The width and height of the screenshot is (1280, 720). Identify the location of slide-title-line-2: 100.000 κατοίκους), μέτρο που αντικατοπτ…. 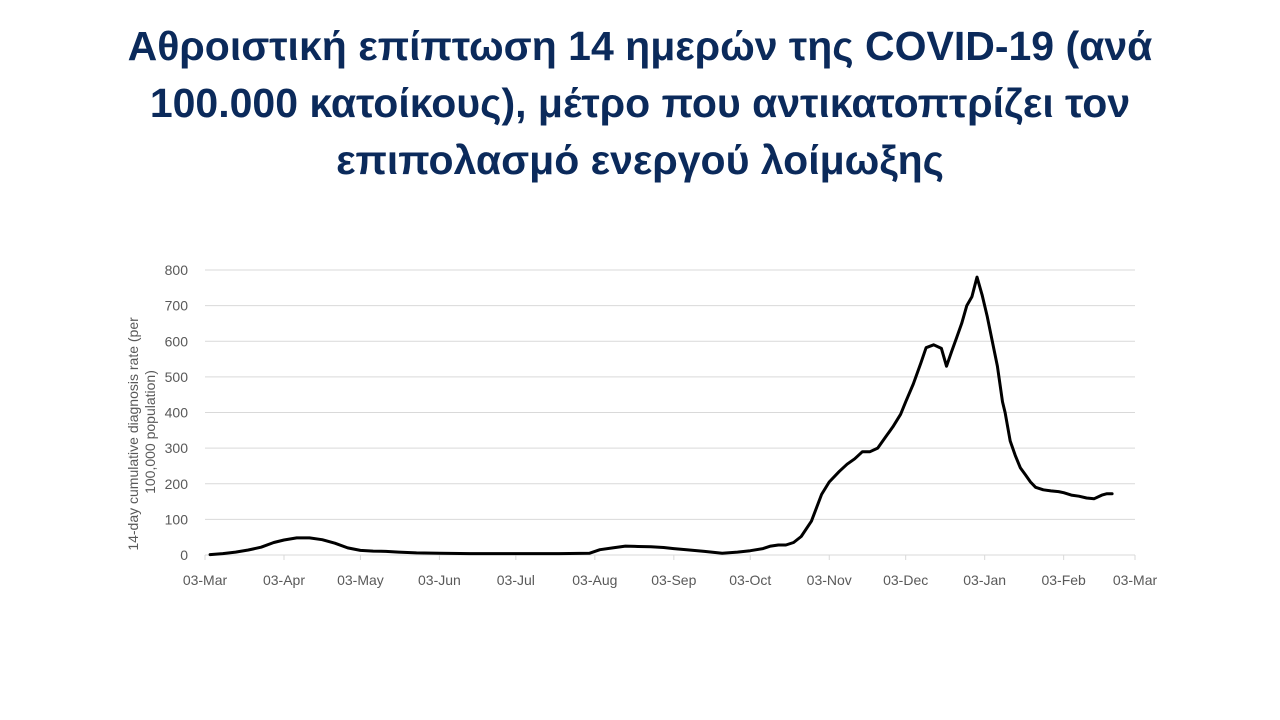
(640, 103).